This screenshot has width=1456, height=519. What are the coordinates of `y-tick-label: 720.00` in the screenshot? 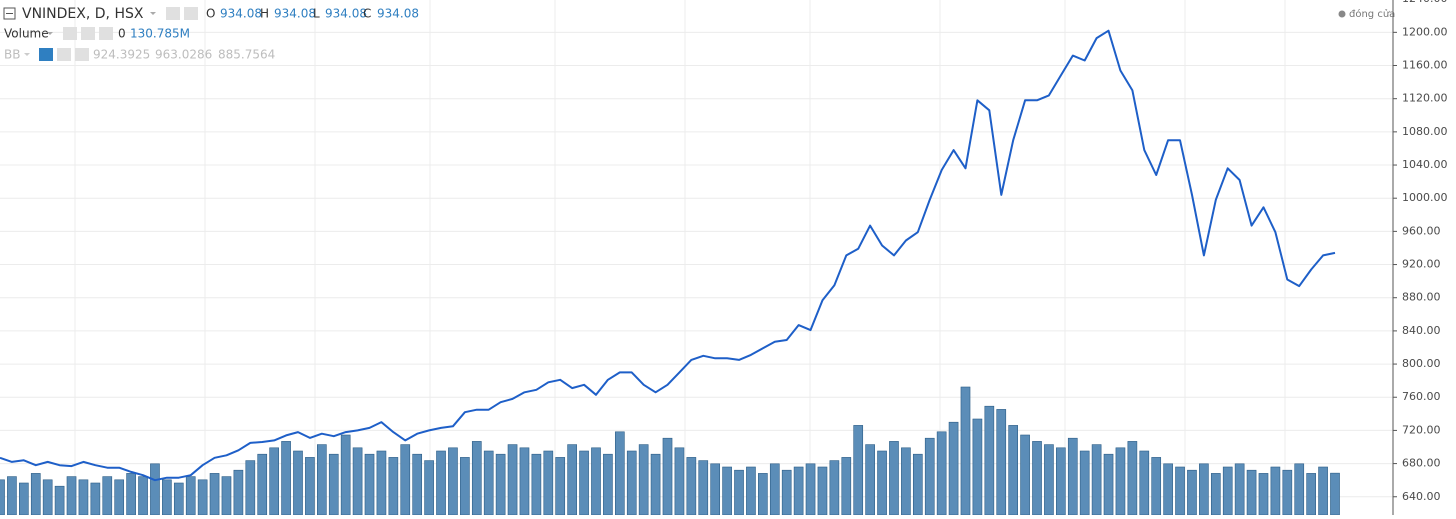 It's located at (1421, 429).